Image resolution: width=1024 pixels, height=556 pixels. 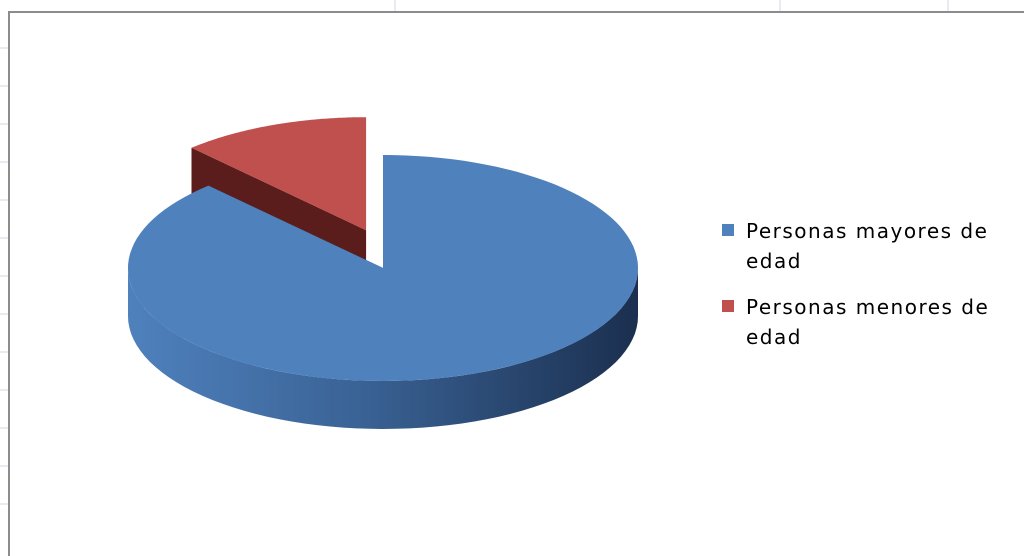 I want to click on legend-label: Personas menores de edad, so click(x=868, y=322).